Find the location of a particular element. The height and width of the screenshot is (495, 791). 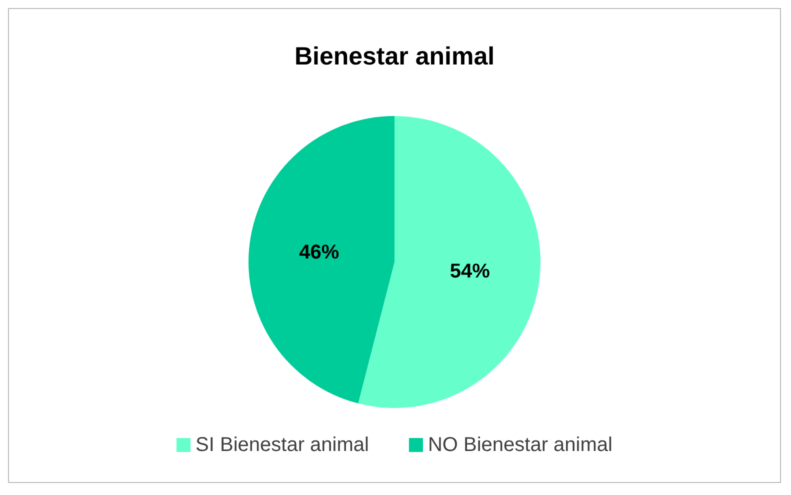

data-label: 46% is located at coordinates (319, 252).